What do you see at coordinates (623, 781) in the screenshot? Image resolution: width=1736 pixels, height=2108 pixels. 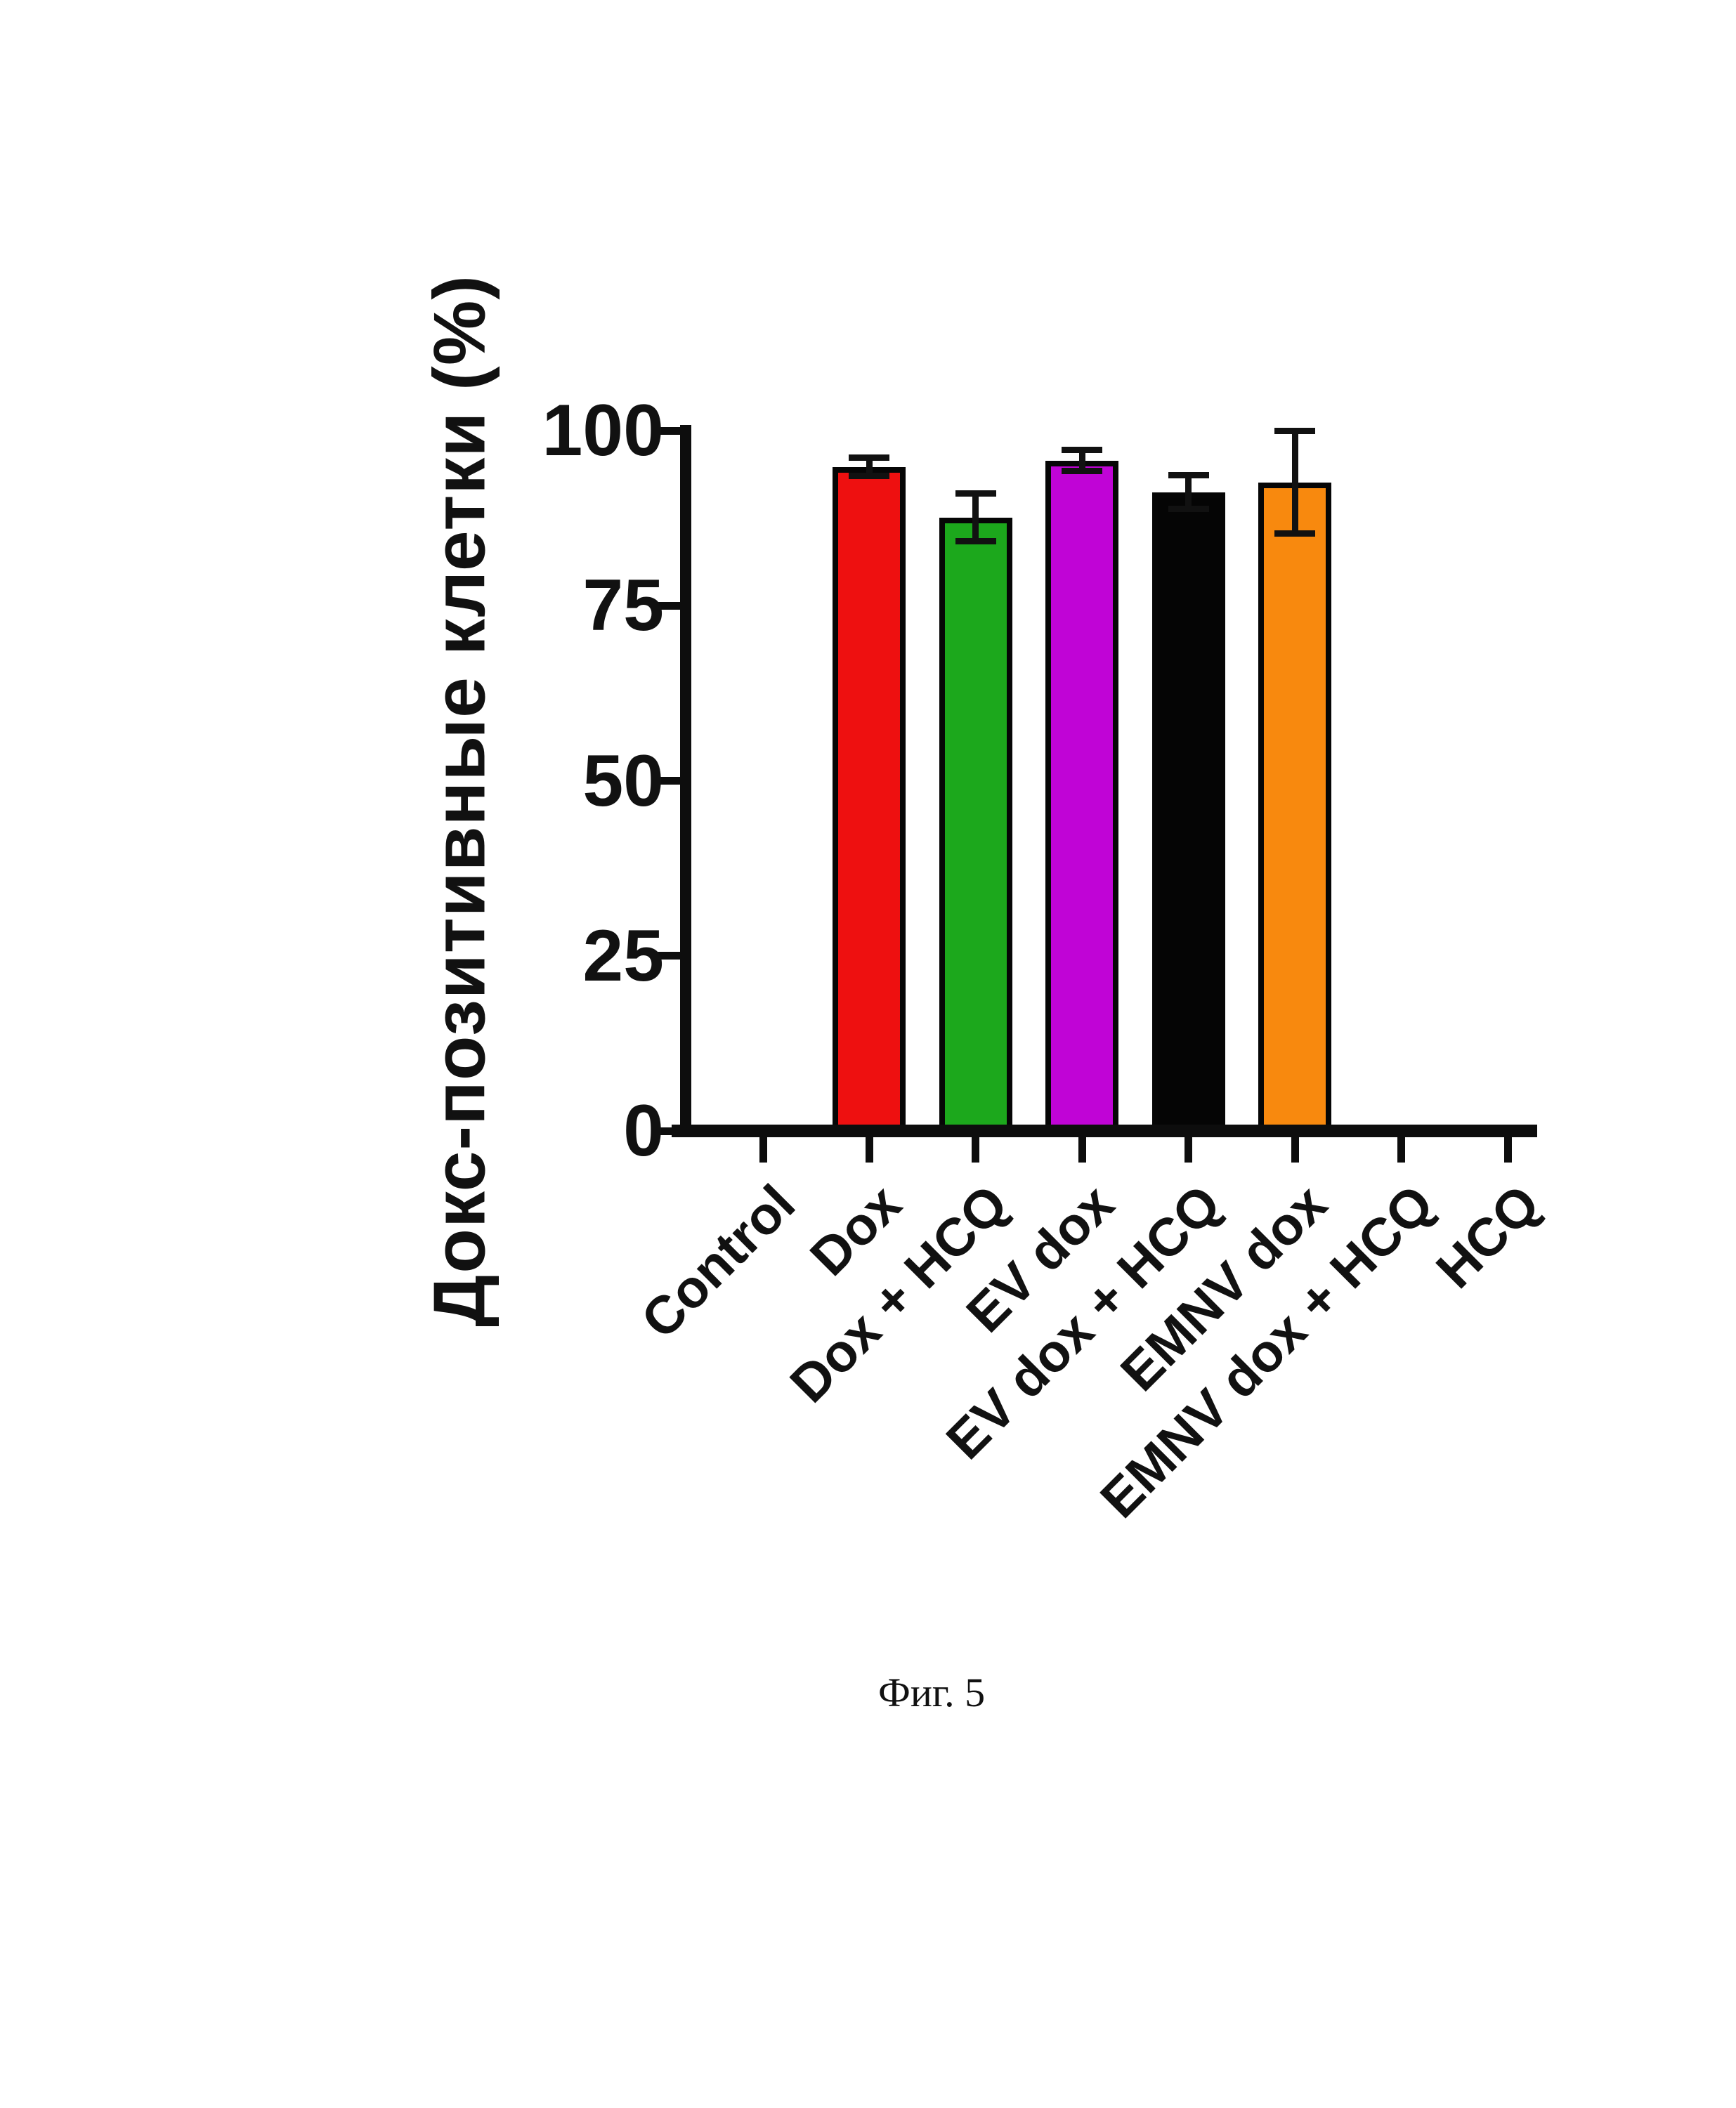 I see `y-tick-label: 50` at bounding box center [623, 781].